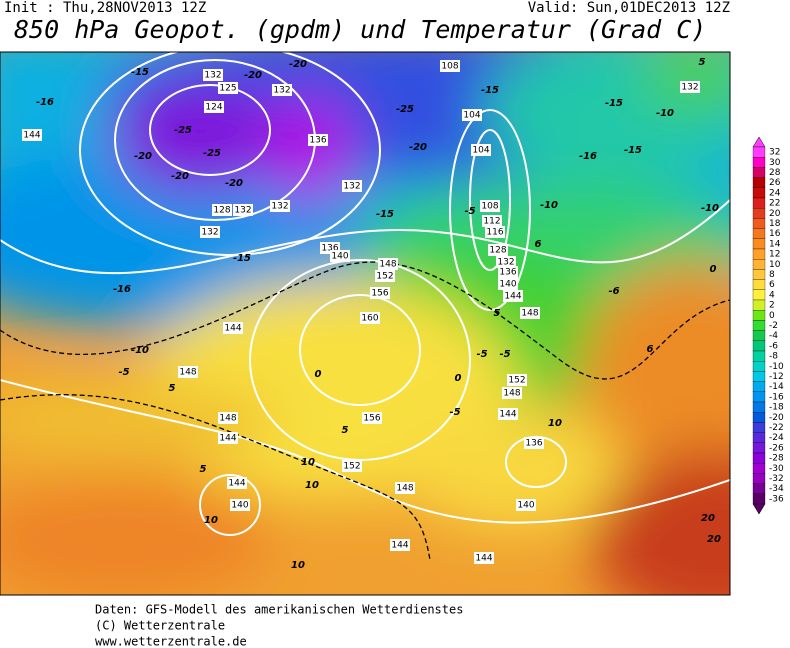  What do you see at coordinates (312, 485) in the screenshot?
I see `temperature-label: 10` at bounding box center [312, 485].